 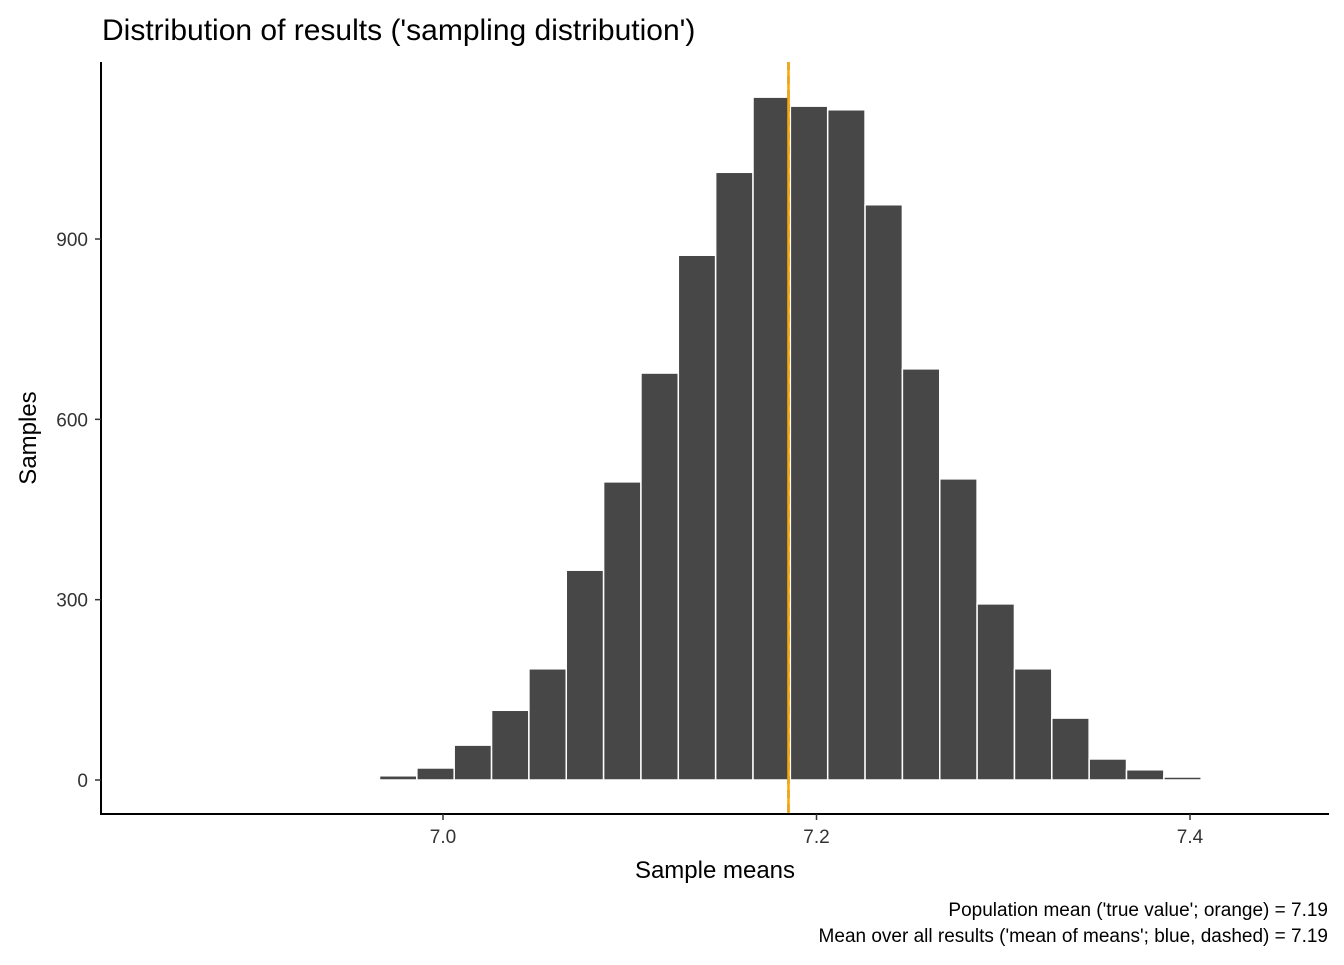 I want to click on y-tick-label: 300, so click(x=72, y=601).